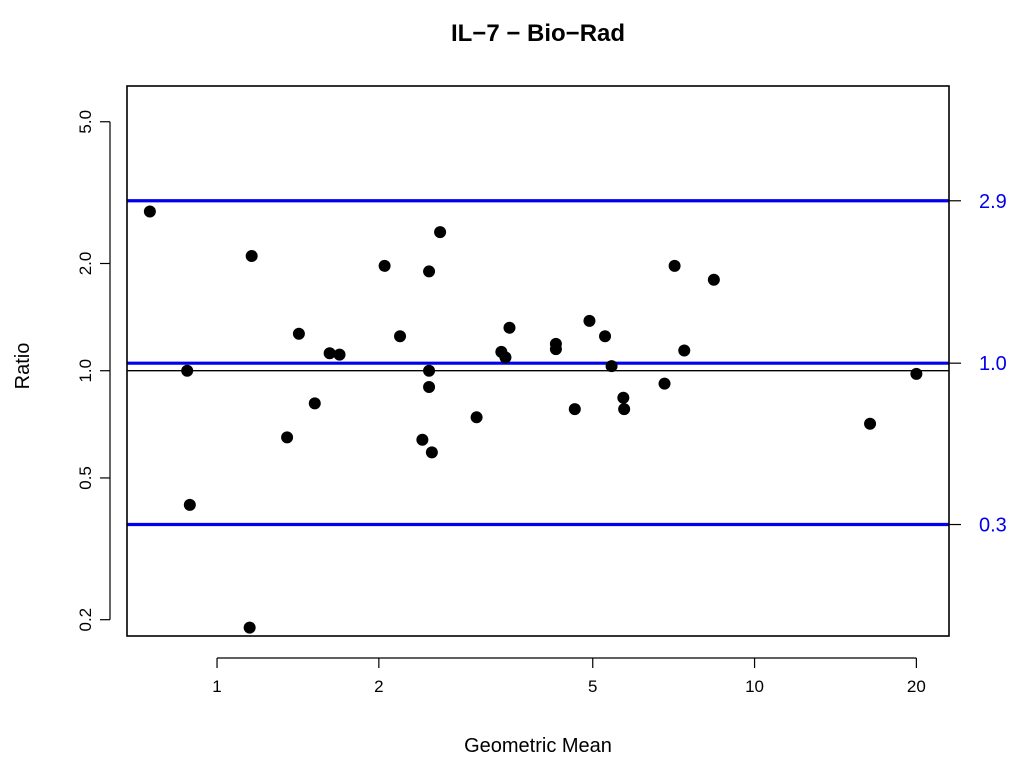 Image resolution: width=1022 pixels, height=758 pixels. What do you see at coordinates (85, 264) in the screenshot?
I see `y-tick-label: 2.0` at bounding box center [85, 264].